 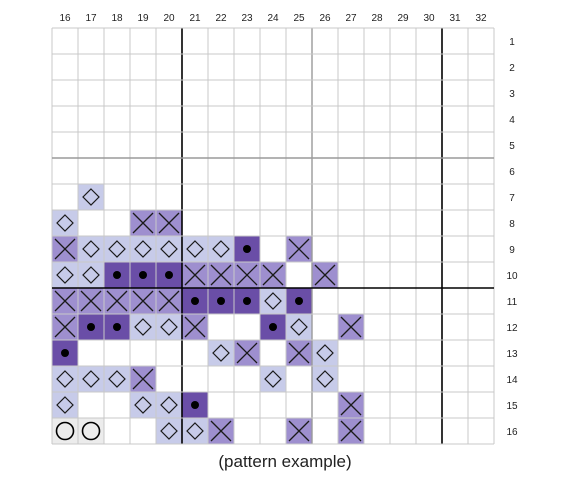 I want to click on row-label: 13, so click(x=512, y=354).